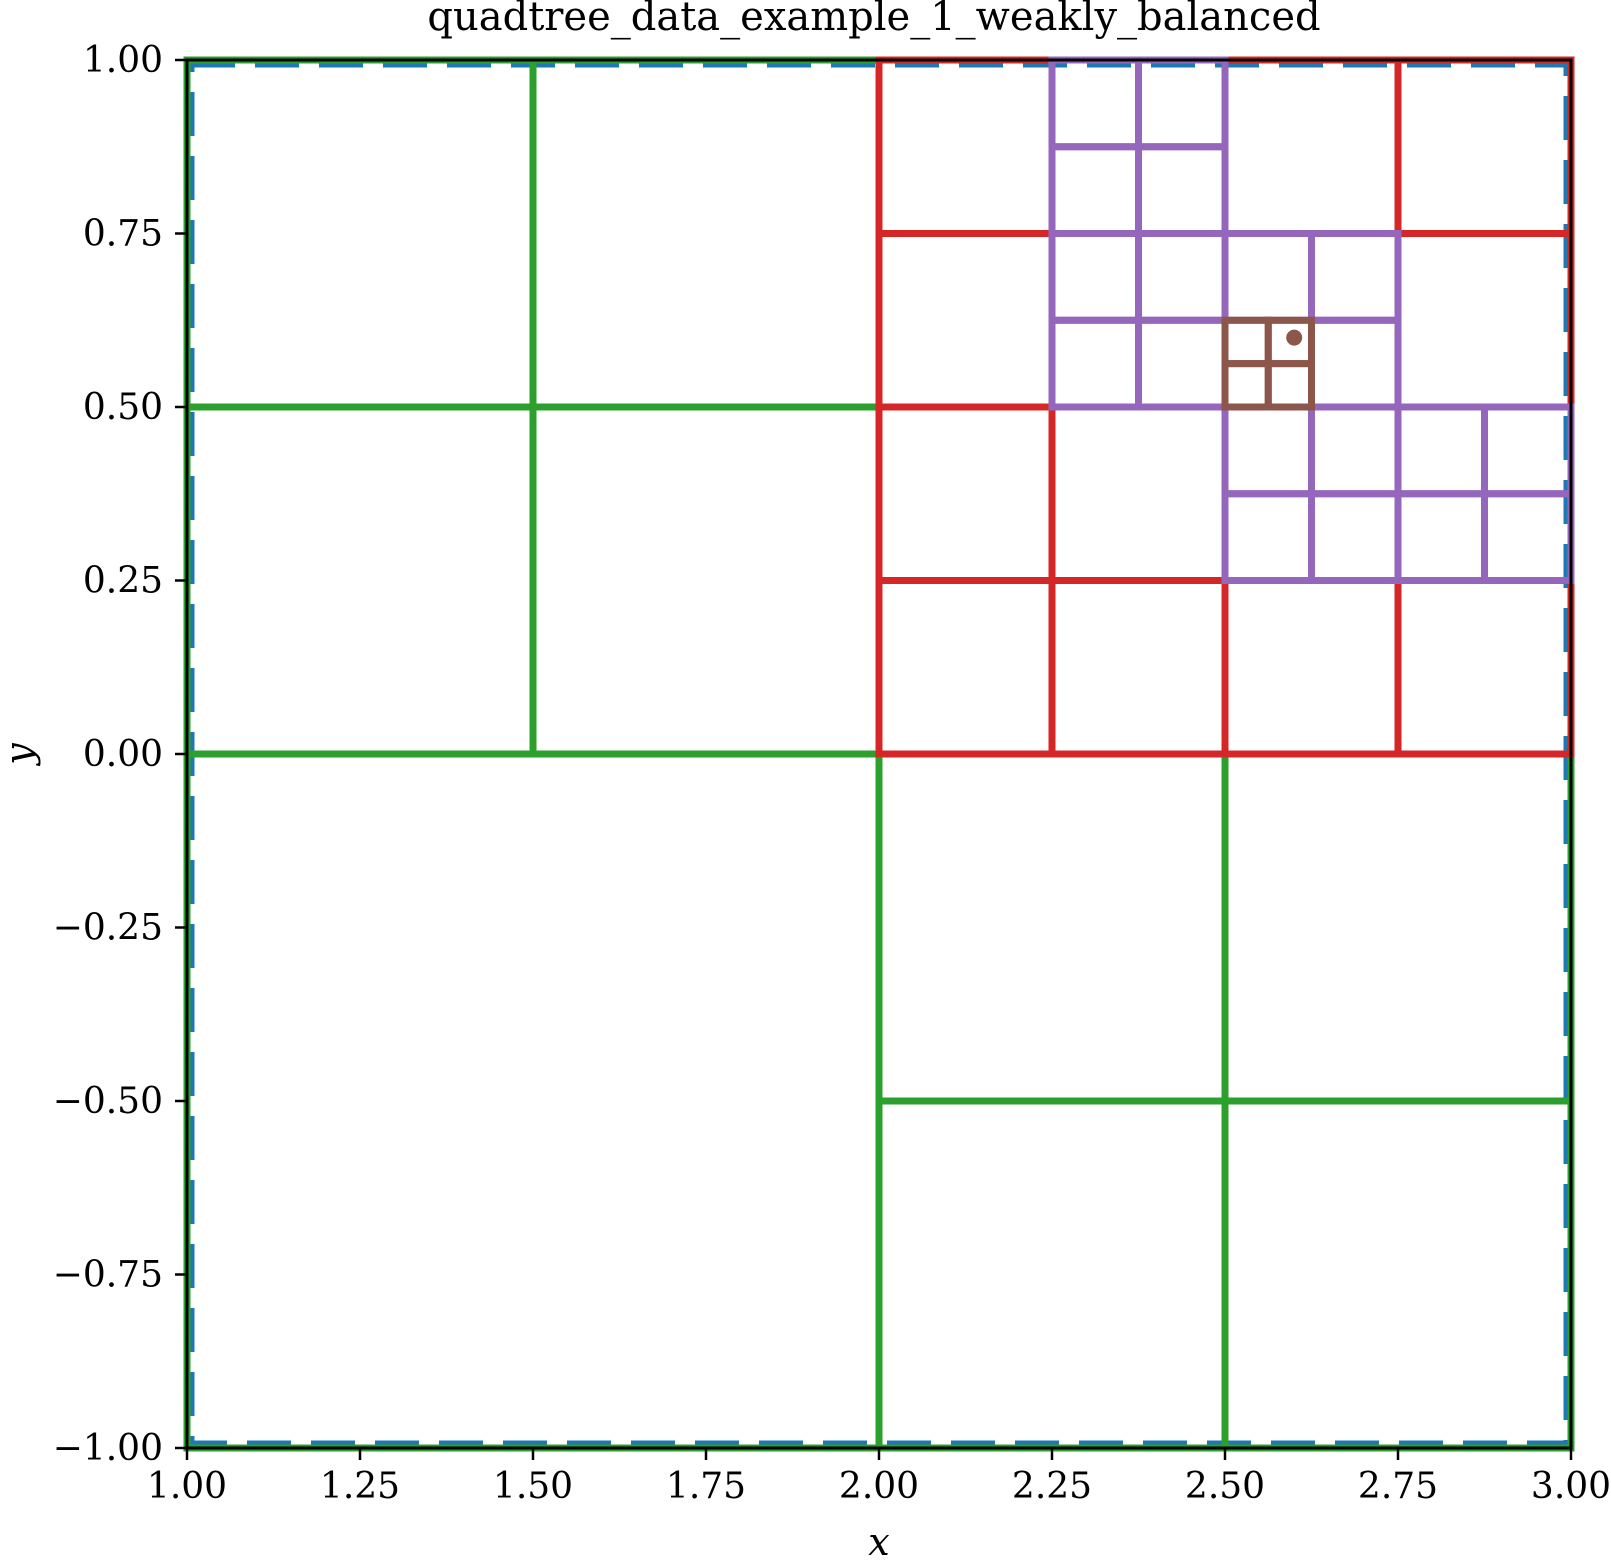  What do you see at coordinates (123, 60) in the screenshot?
I see `y-tick-label-8: 1.00` at bounding box center [123, 60].